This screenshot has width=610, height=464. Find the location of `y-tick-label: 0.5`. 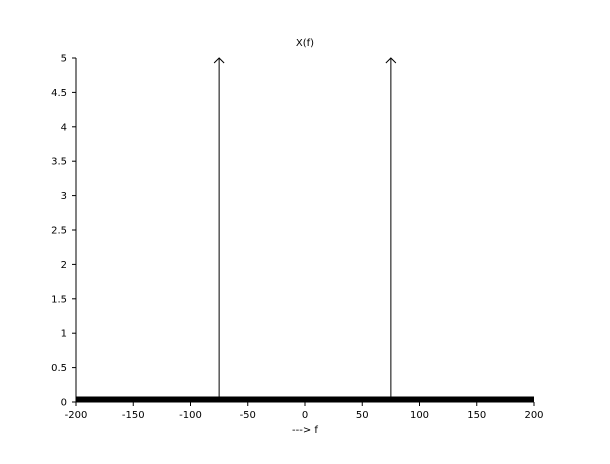

y-tick-label: 0.5 is located at coordinates (59, 368).